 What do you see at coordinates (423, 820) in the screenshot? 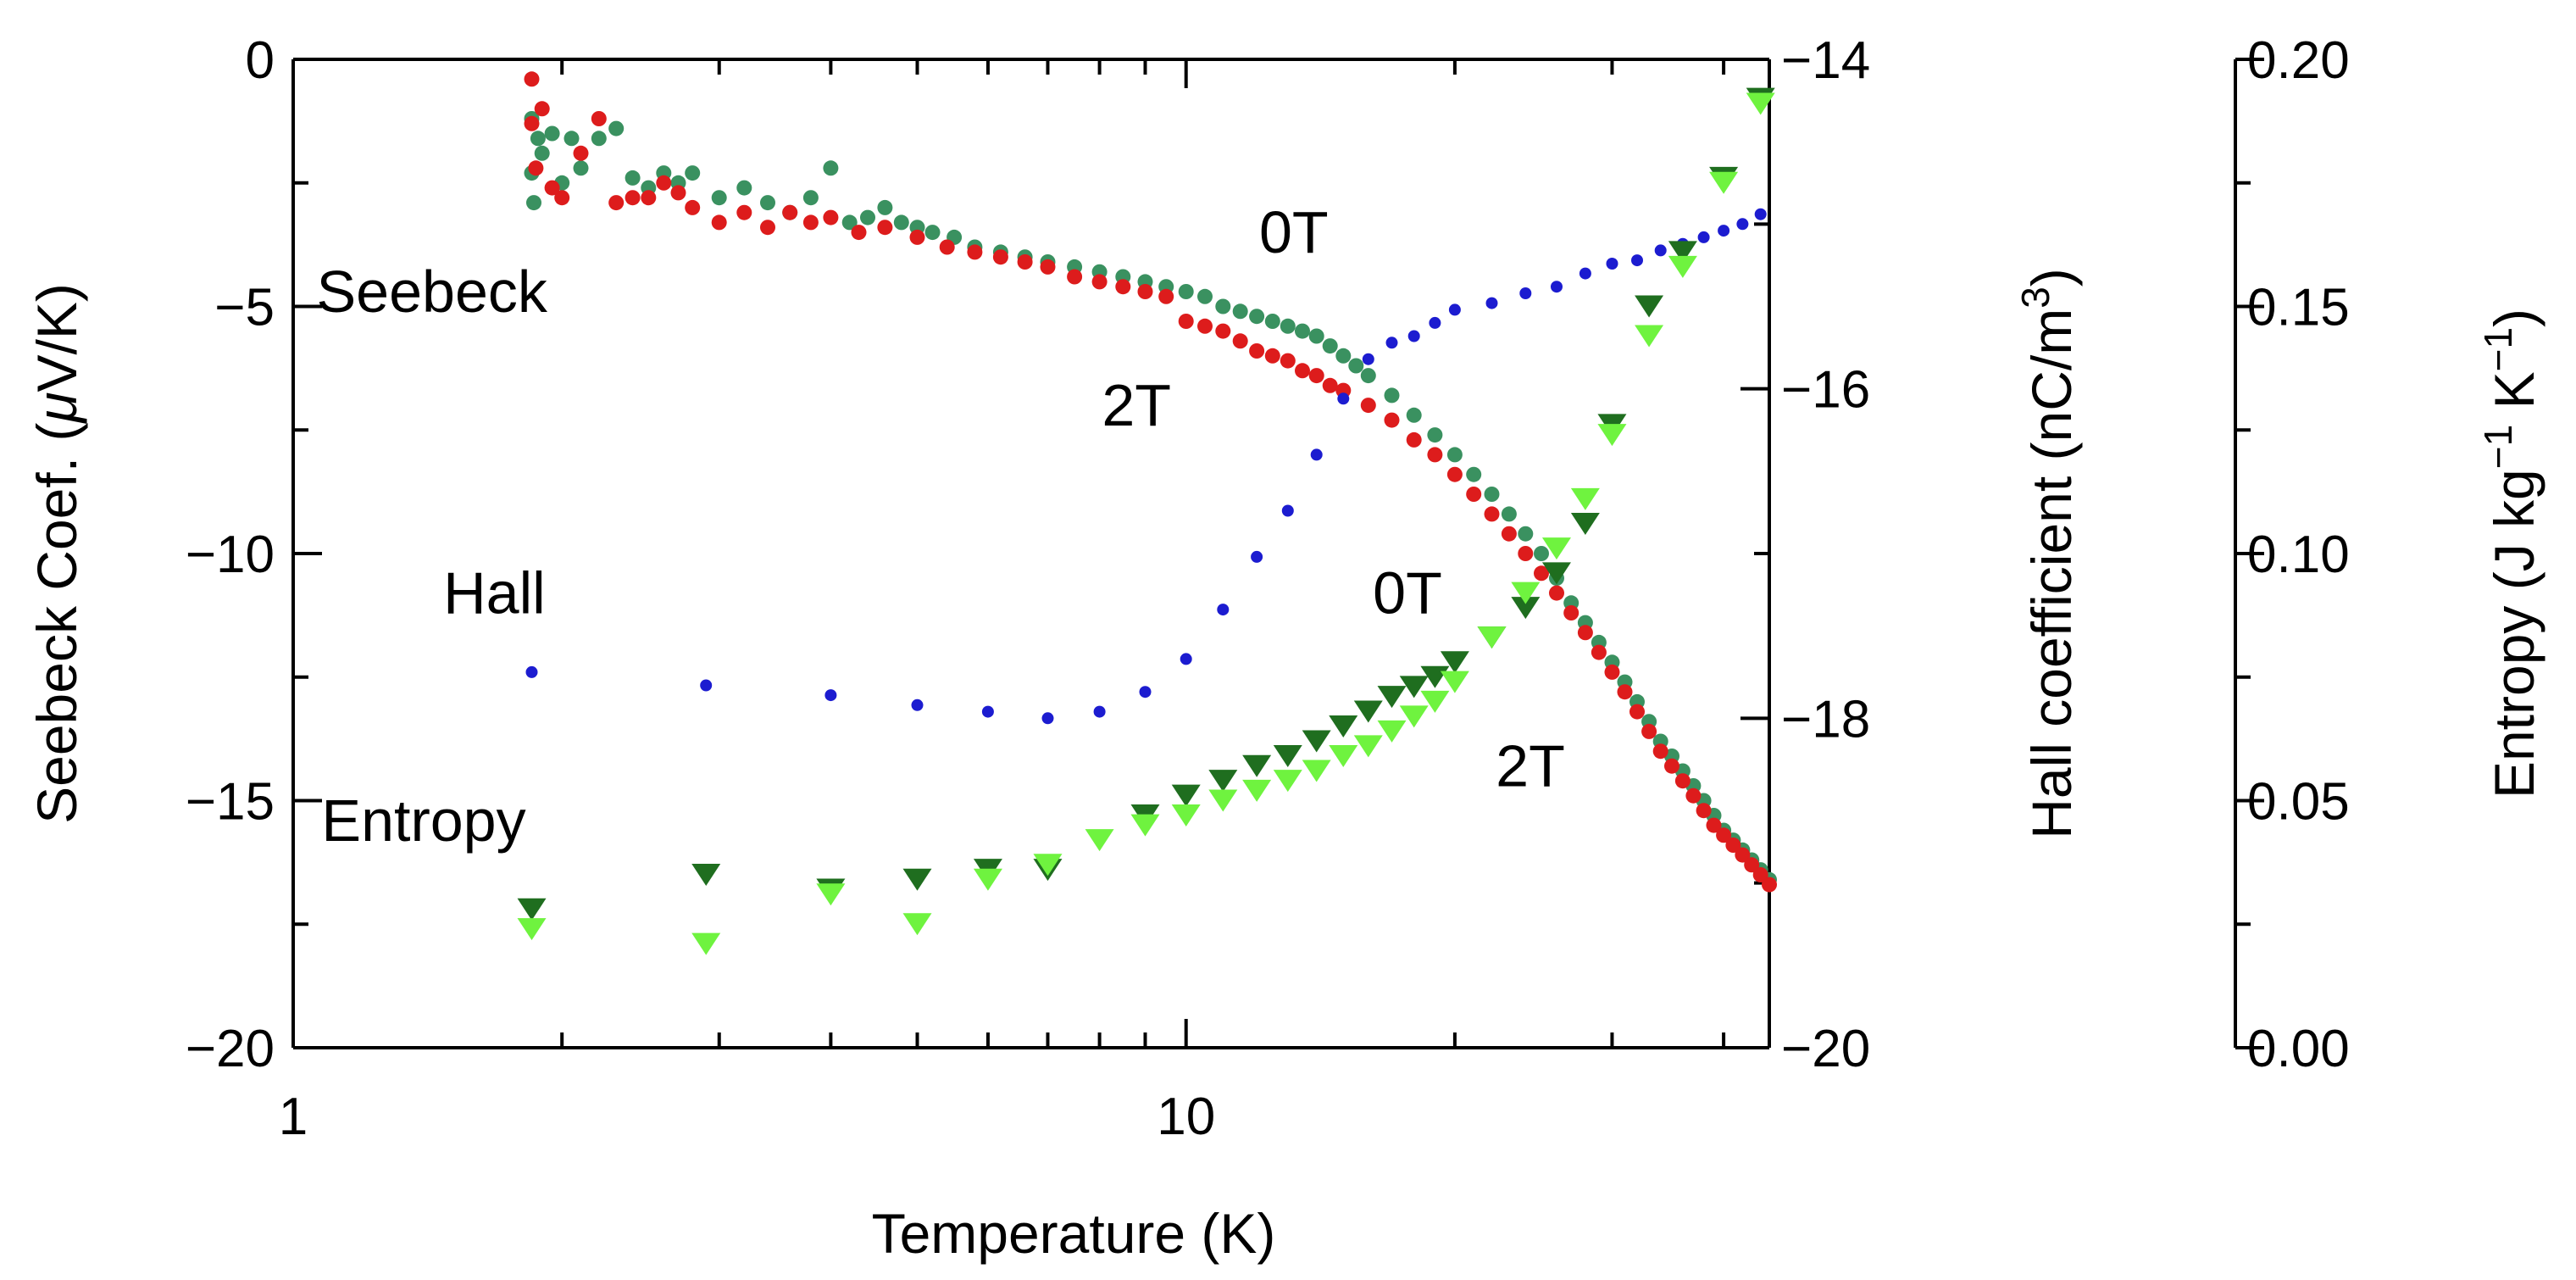
I see `annotation-label: Entropy` at bounding box center [423, 820].